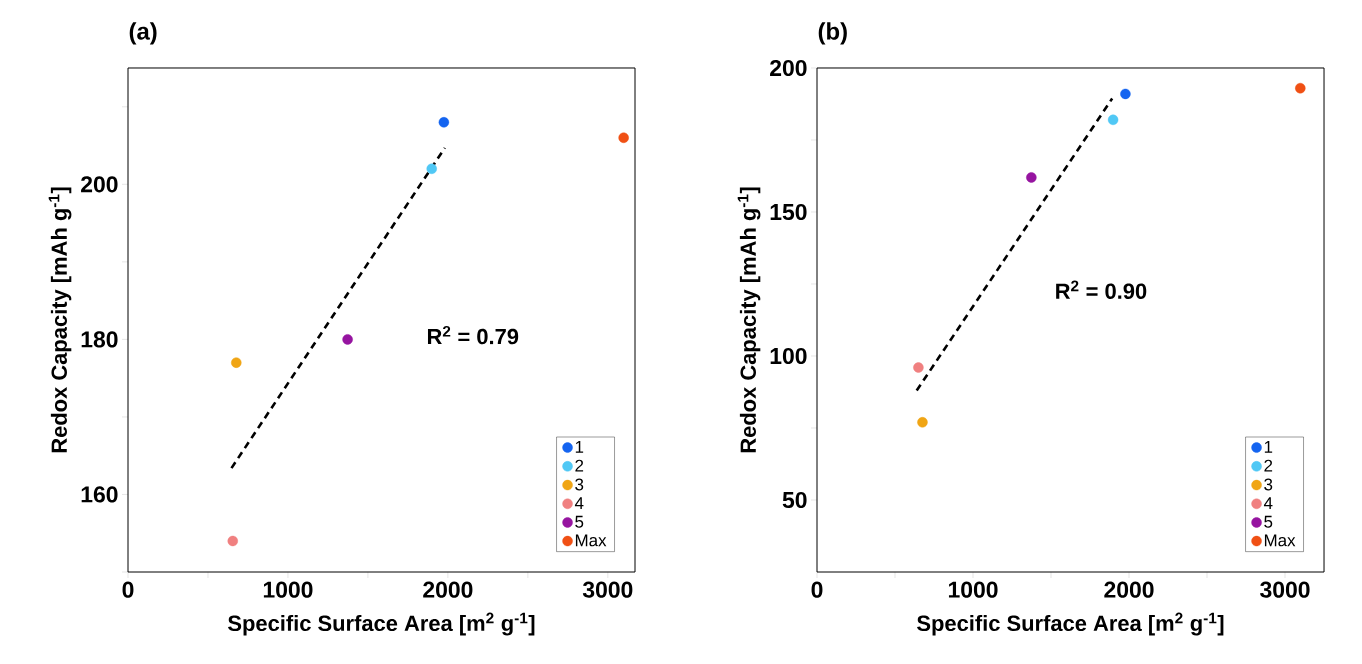 The width and height of the screenshot is (1362, 664). What do you see at coordinates (832, 33) in the screenshot?
I see `chart-title: (b)` at bounding box center [832, 33].